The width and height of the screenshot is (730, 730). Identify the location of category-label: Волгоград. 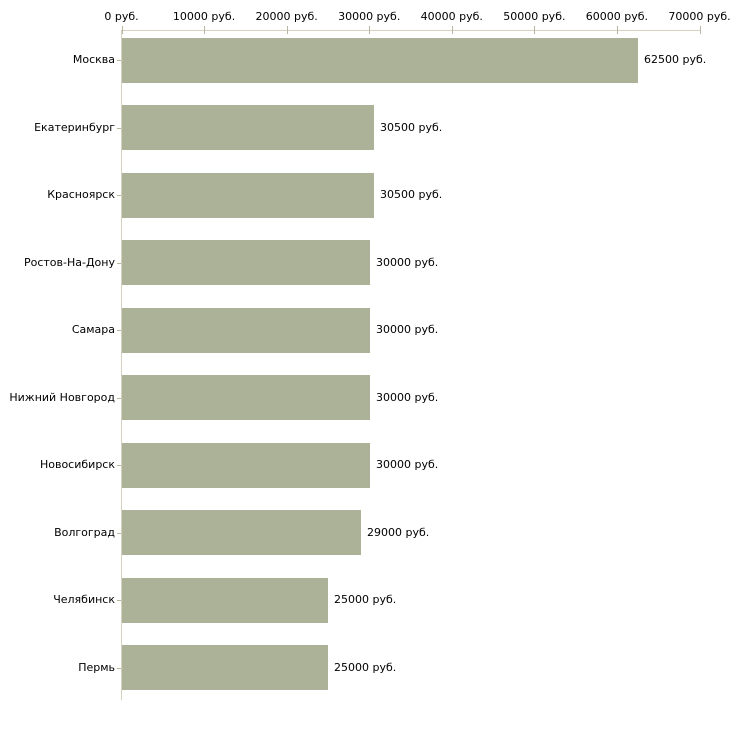
(84, 532).